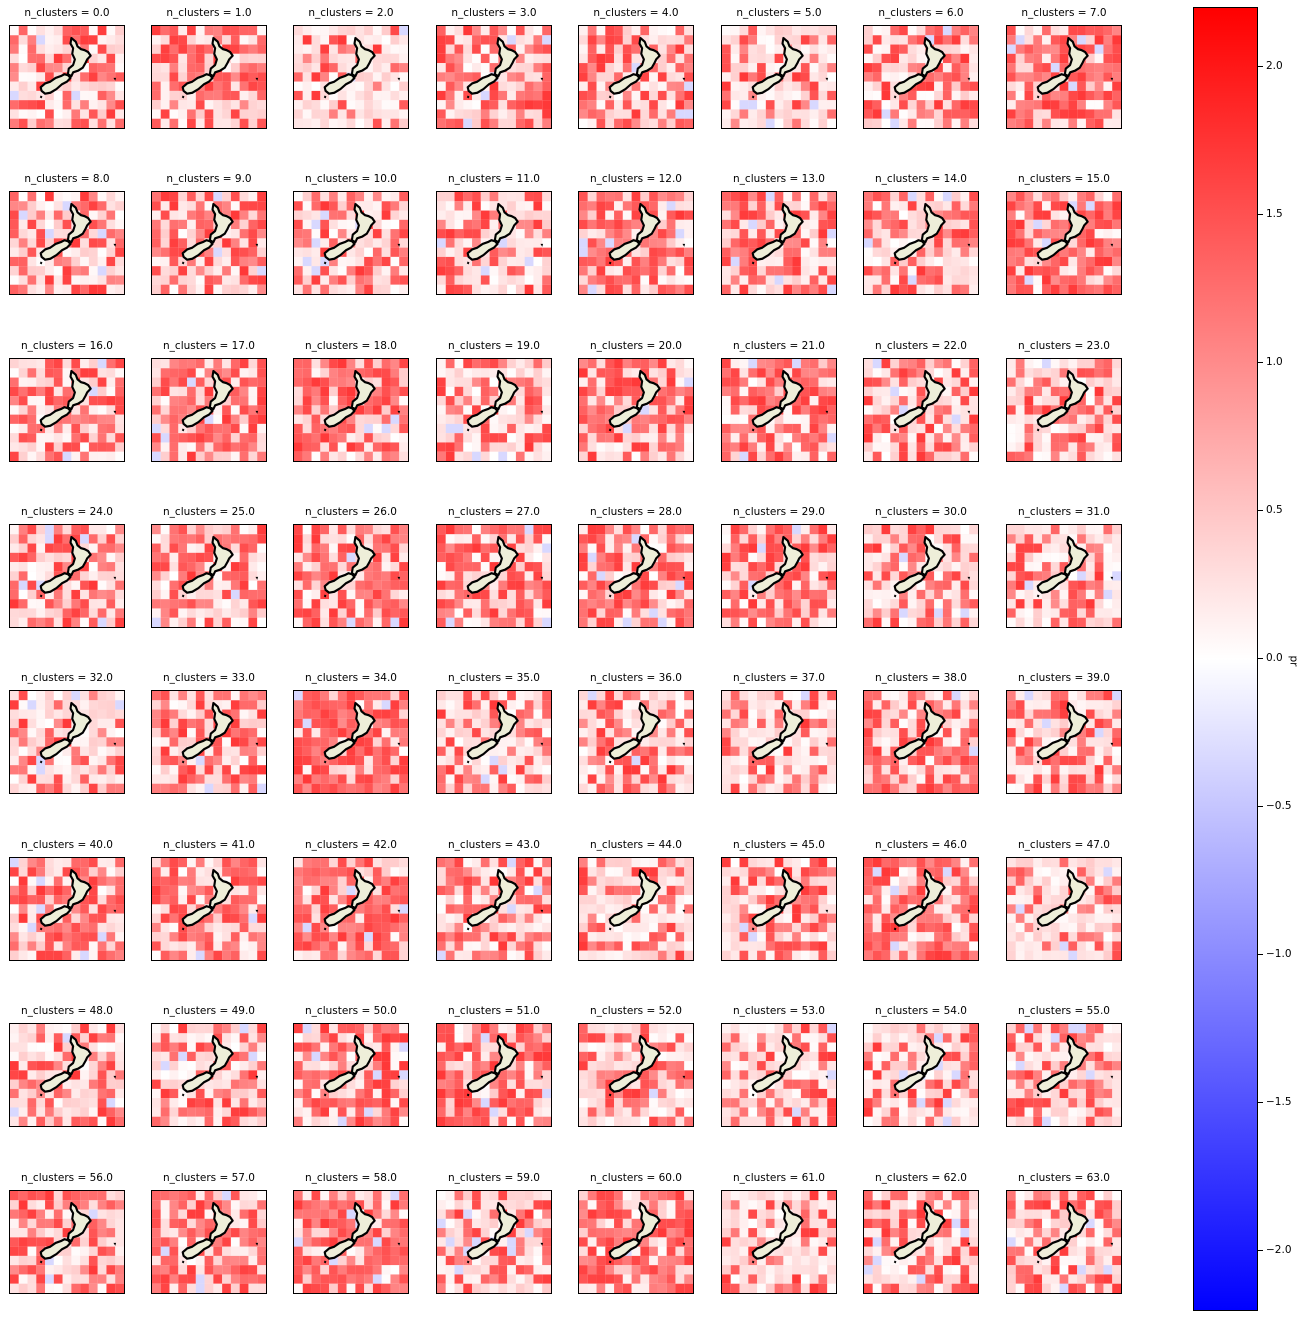  I want to click on map-panel: n_clusters = 24.0, so click(67, 567).